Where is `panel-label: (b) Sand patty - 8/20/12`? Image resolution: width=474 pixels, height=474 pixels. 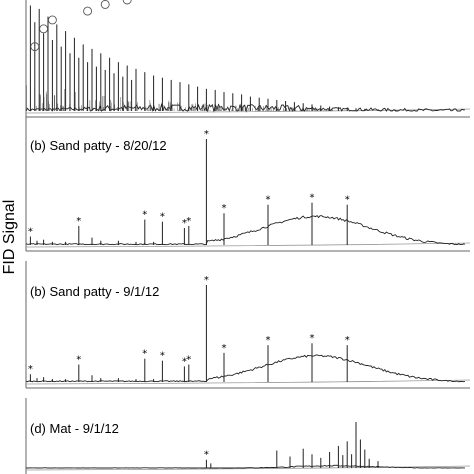 panel-label: (b) Sand patty - 8/20/12 is located at coordinates (98, 145).